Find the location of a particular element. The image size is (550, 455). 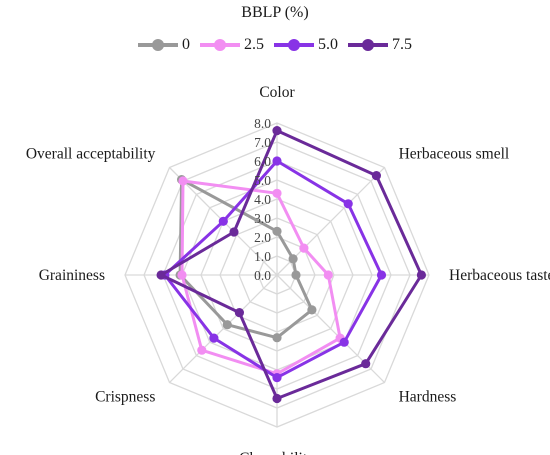

axis-label: Color is located at coordinates (277, 92).